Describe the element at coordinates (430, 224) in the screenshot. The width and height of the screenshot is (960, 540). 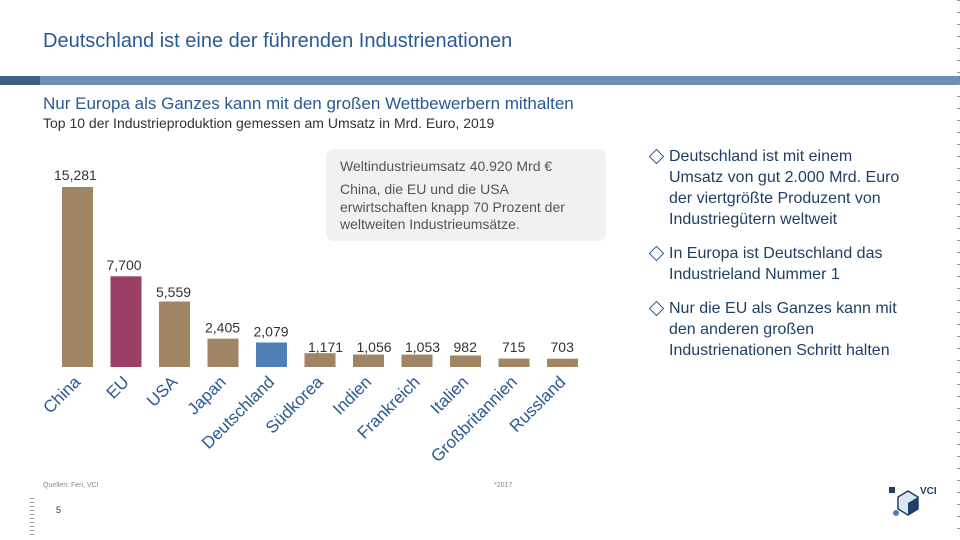
I see `callout-line: weltweiten Industrieumsätze.` at that location.